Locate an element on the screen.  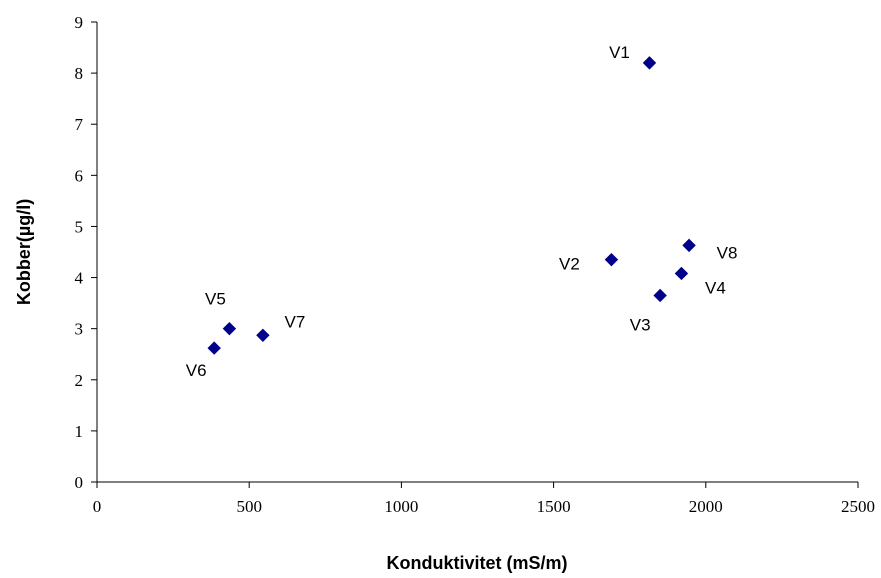
point-label-v2: V2 is located at coordinates (569, 264).